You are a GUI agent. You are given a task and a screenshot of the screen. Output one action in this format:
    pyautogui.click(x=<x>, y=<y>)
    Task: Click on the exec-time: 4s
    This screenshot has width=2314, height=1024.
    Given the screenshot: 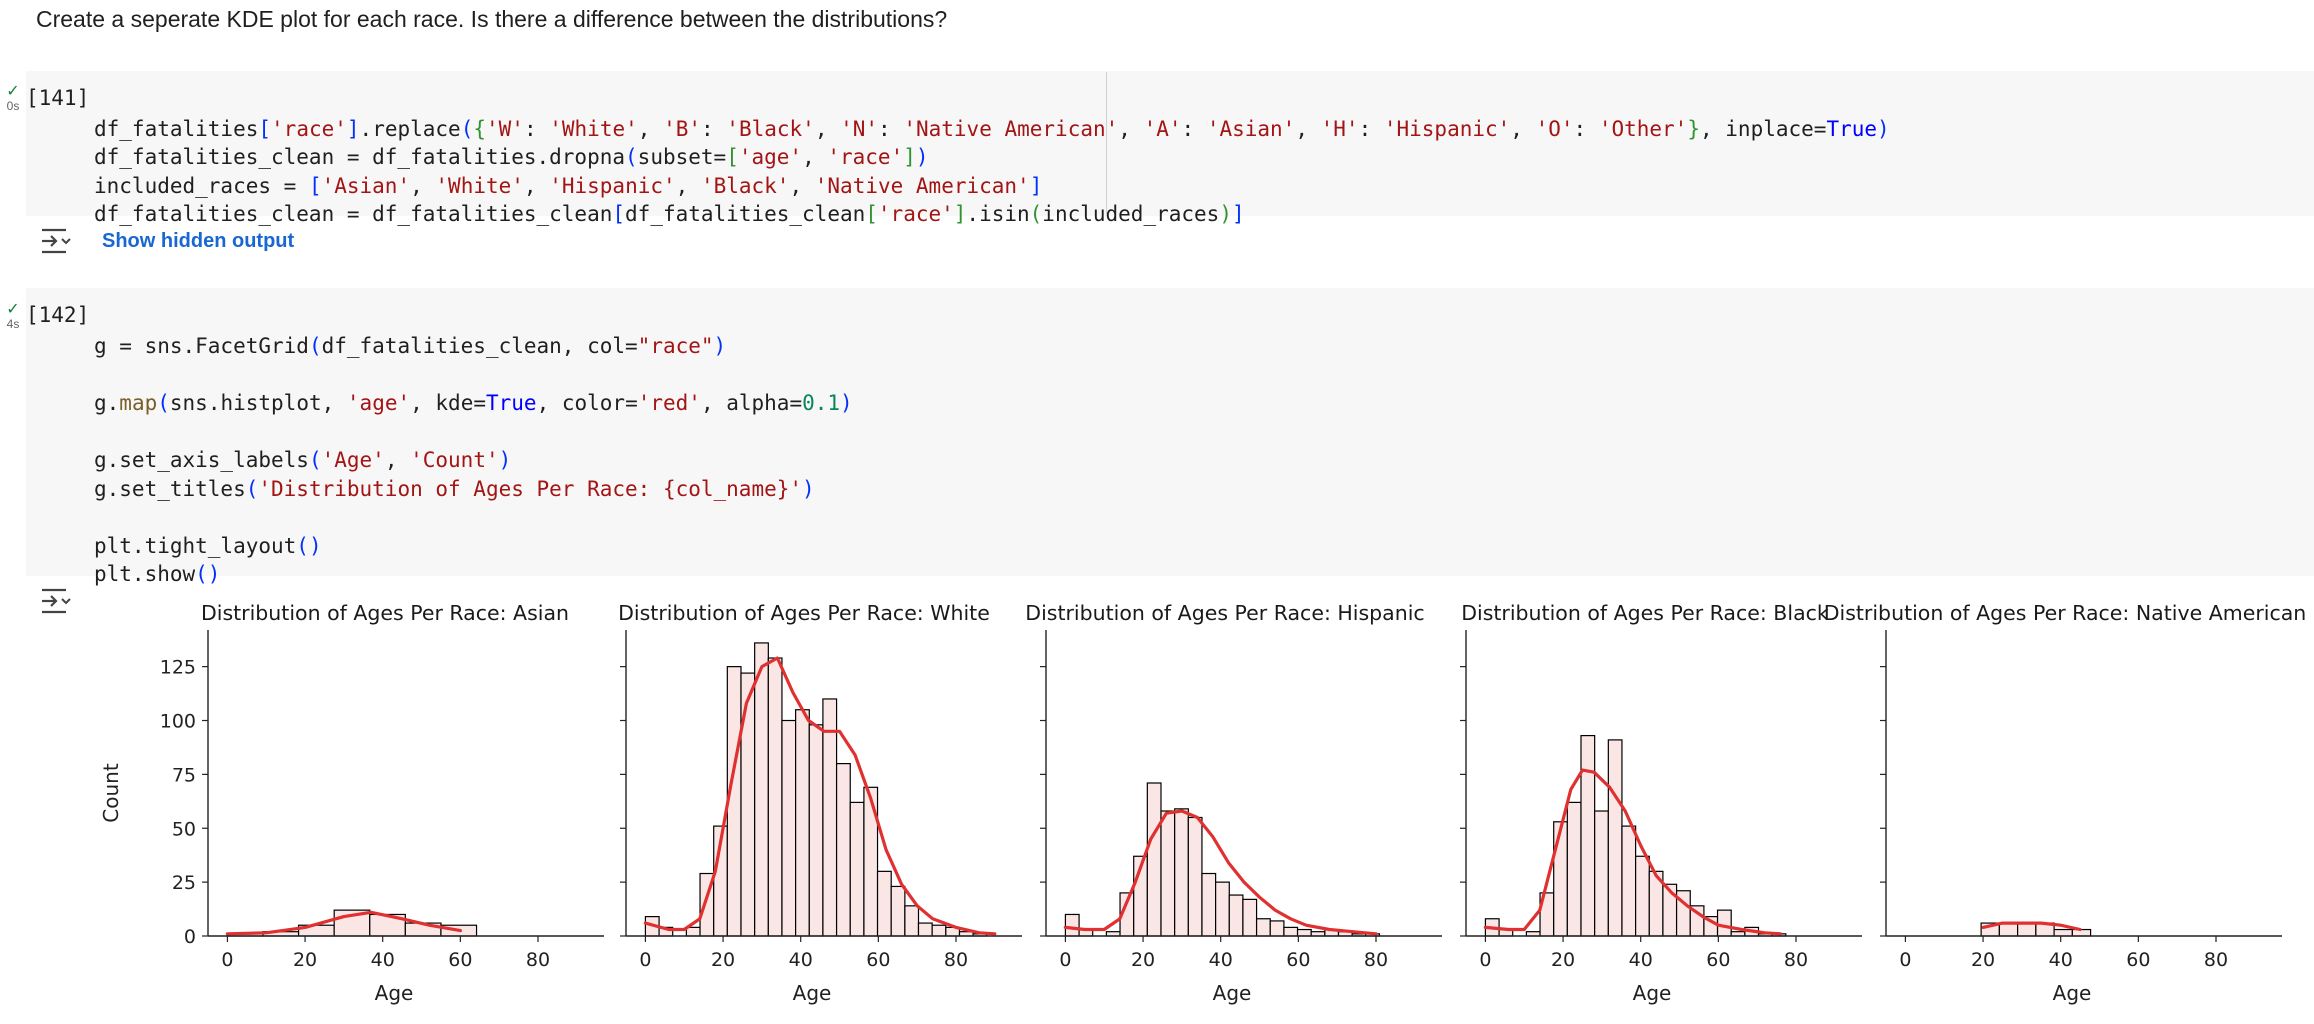 What is the action you would take?
    pyautogui.click(x=13, y=324)
    